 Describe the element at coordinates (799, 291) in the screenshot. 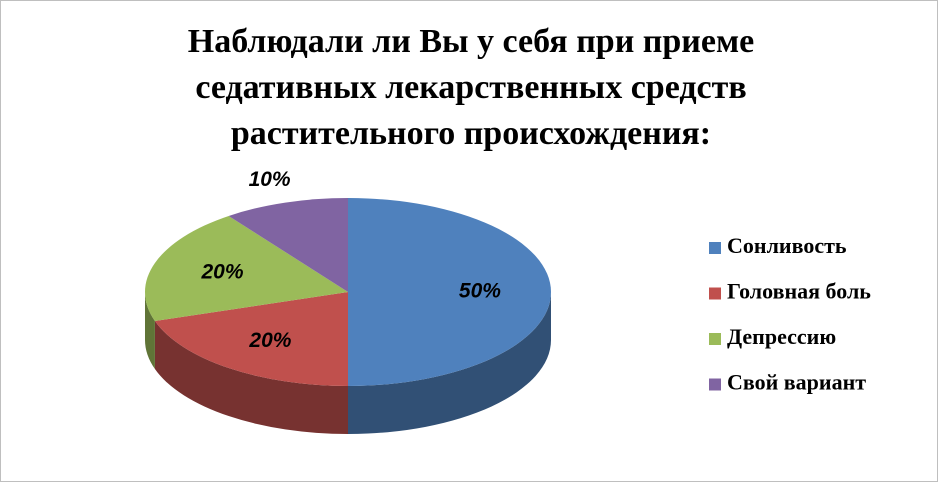

I see `legend-label: Головная боль` at that location.